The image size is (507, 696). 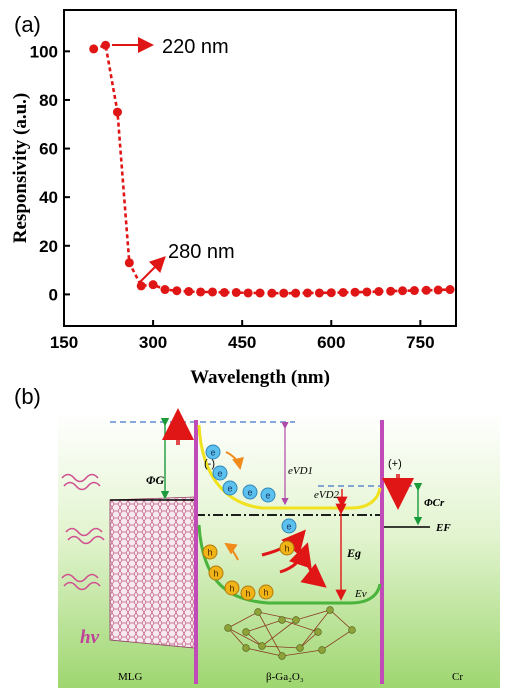 I want to click on hole-drift-arrow, so click(x=231, y=551).